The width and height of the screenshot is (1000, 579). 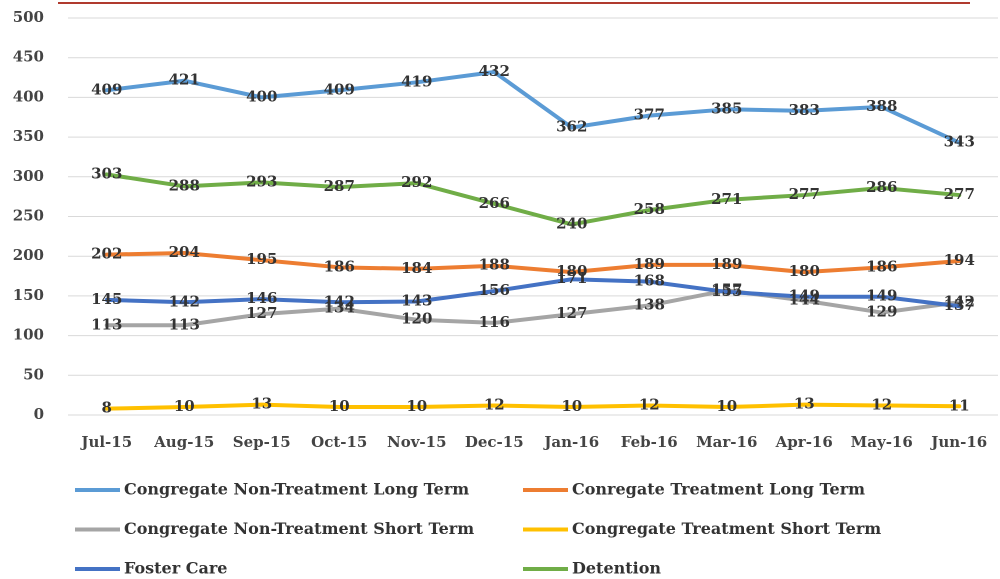 I want to click on data-label: 202, so click(x=106, y=254).